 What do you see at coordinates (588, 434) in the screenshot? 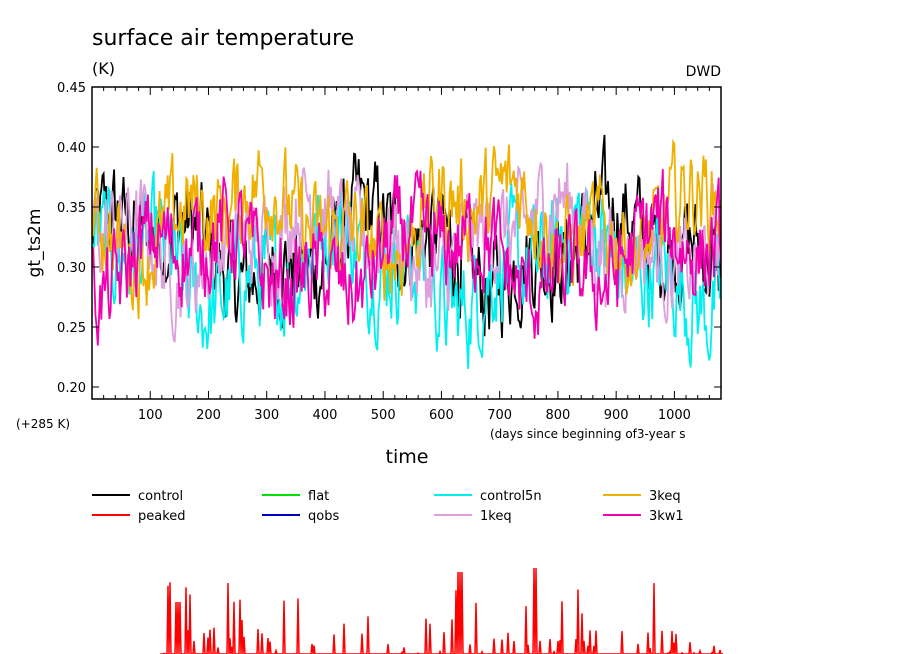
I see `x-axis-note: (days since beginning of3-year s` at bounding box center [588, 434].